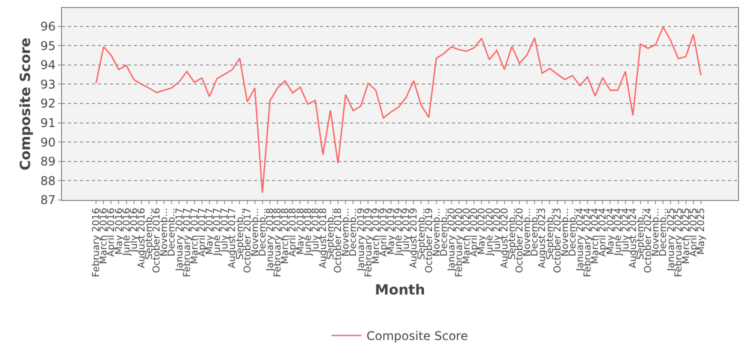  What do you see at coordinates (417, 336) in the screenshot?
I see `legend-label: Composite Score` at bounding box center [417, 336].